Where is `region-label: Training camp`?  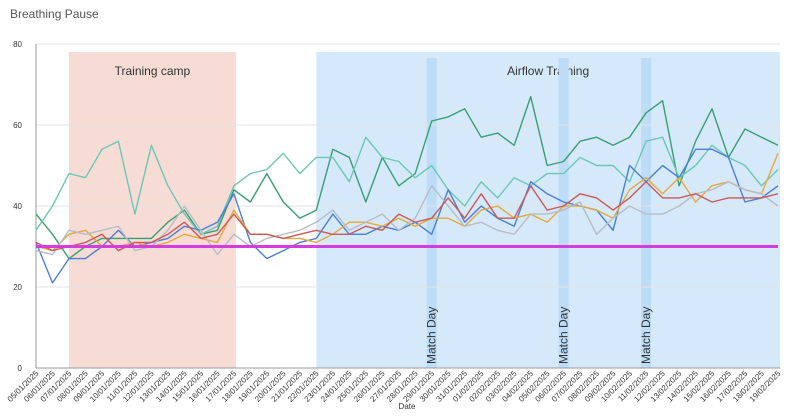 region-label: Training camp is located at coordinates (153, 71).